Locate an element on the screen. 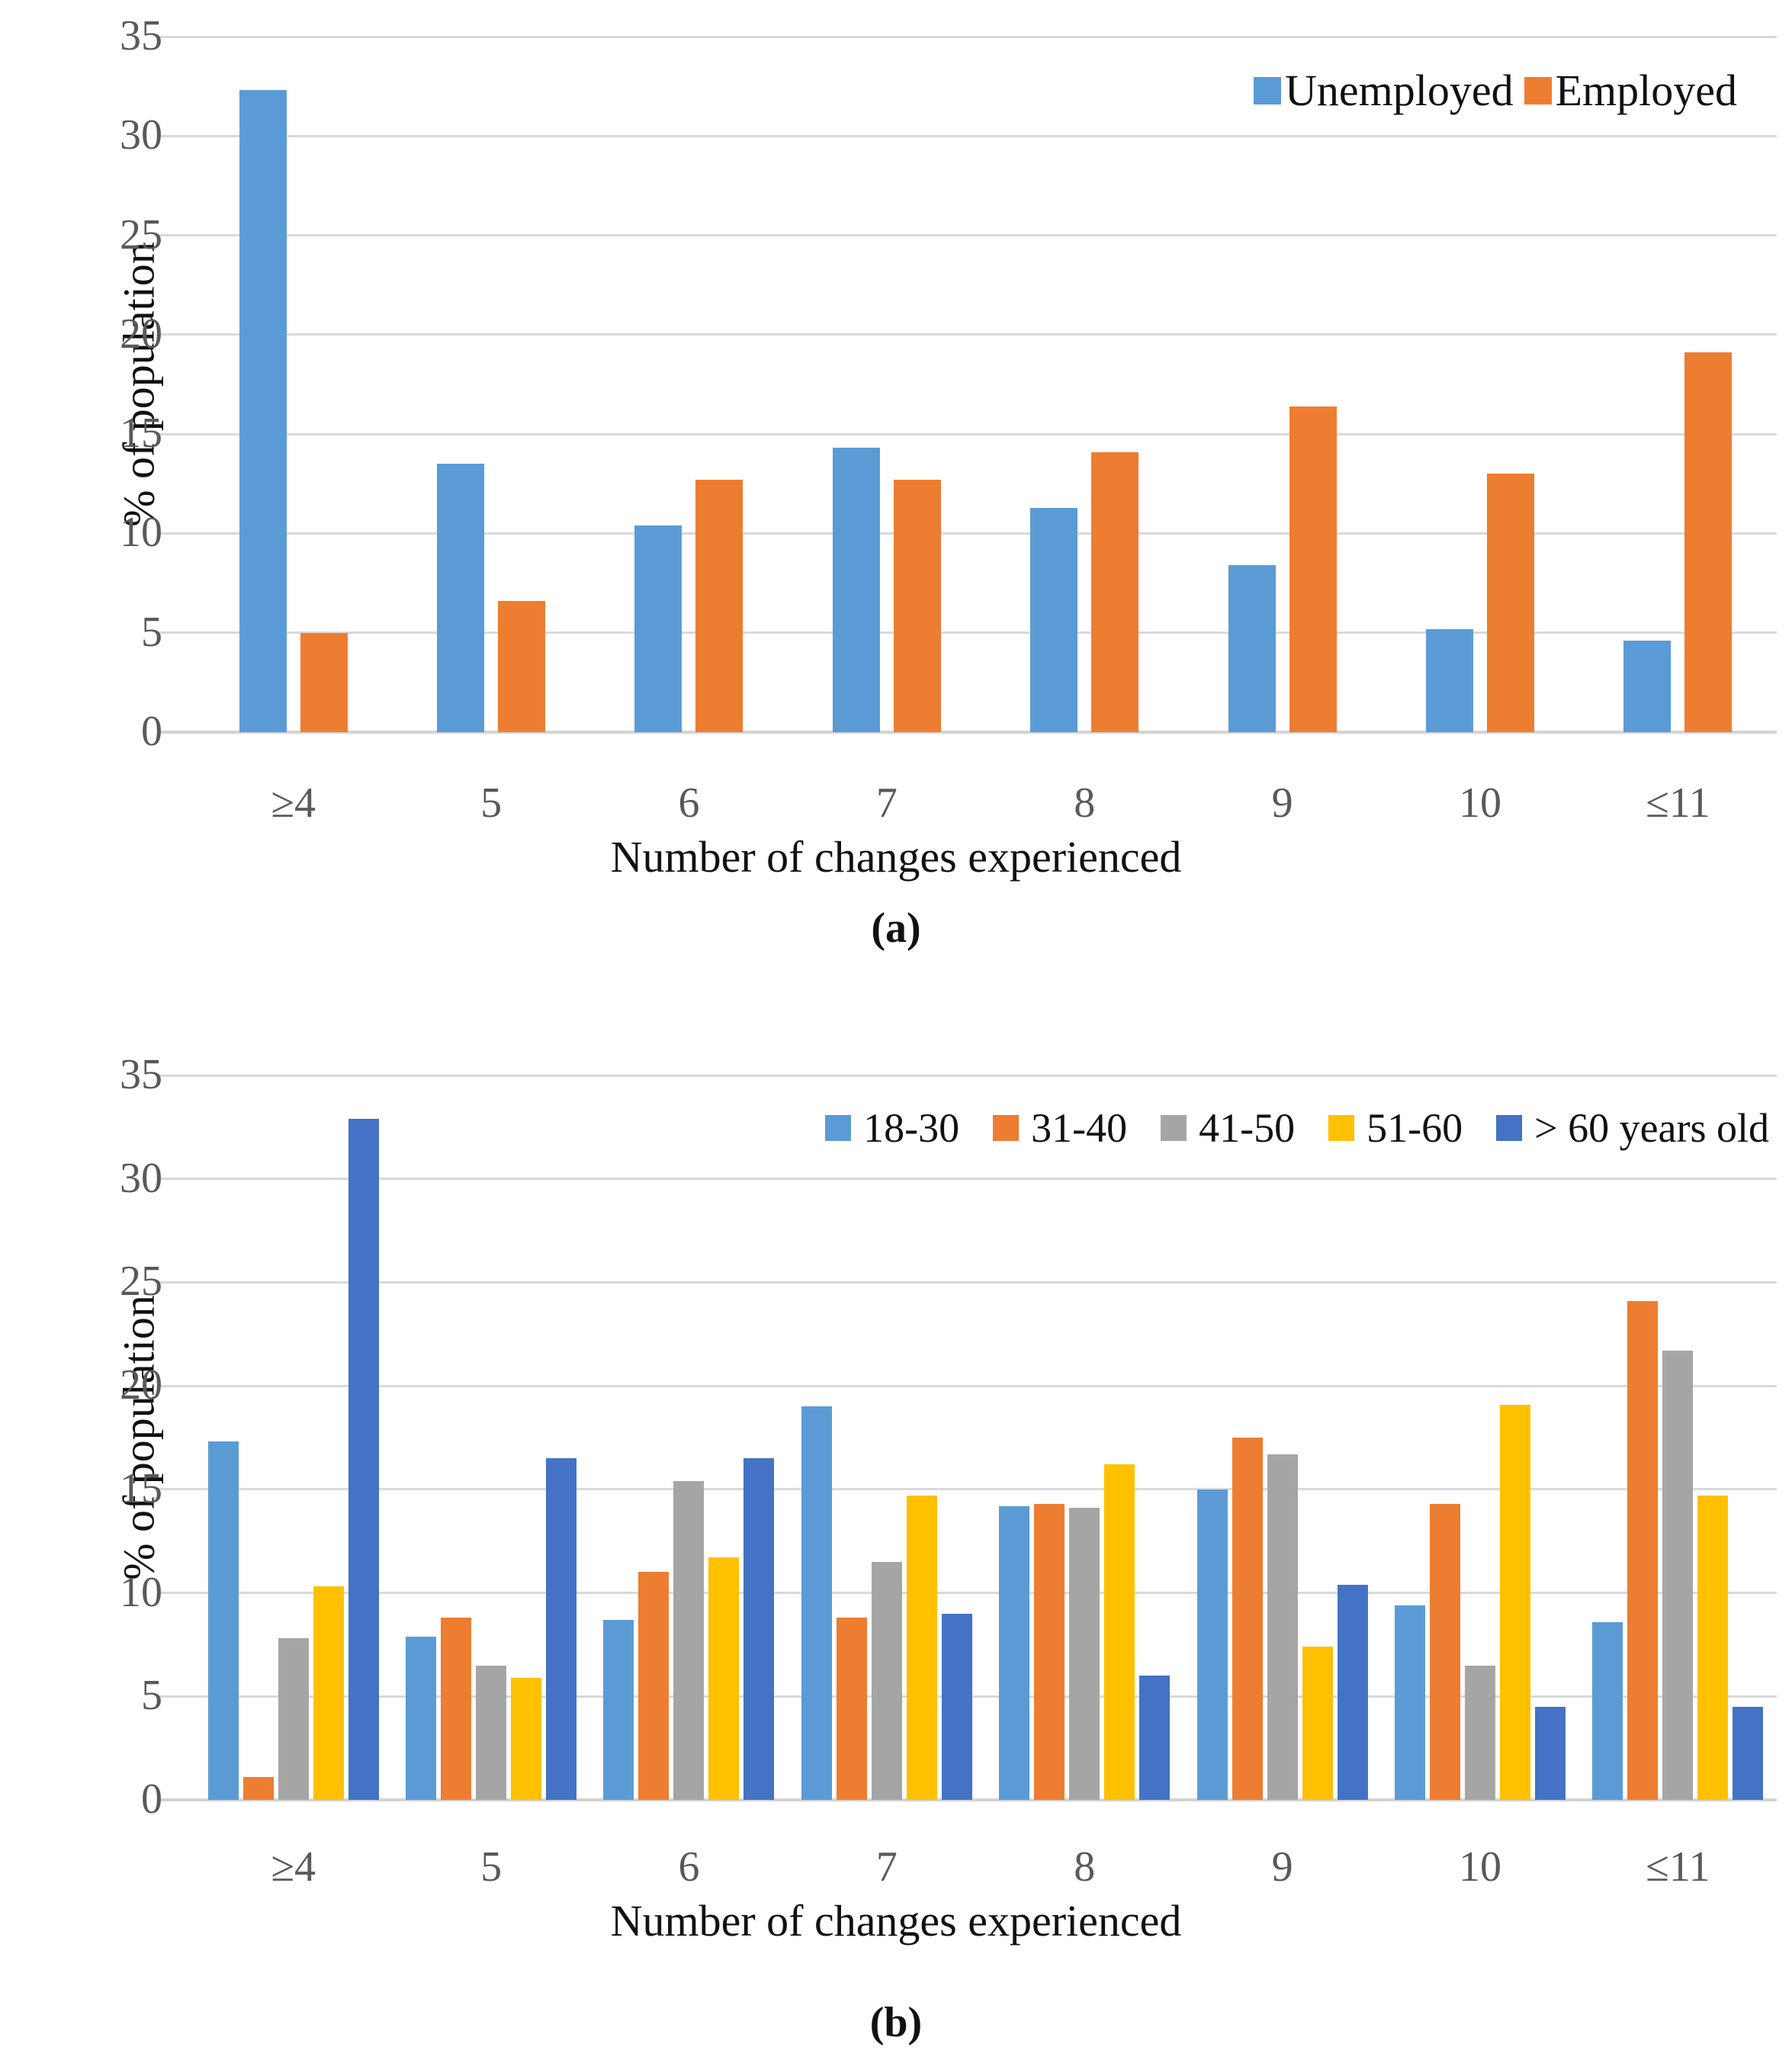 This screenshot has width=1792, height=2063. y-axis-label-a: % of population is located at coordinates (139, 385).